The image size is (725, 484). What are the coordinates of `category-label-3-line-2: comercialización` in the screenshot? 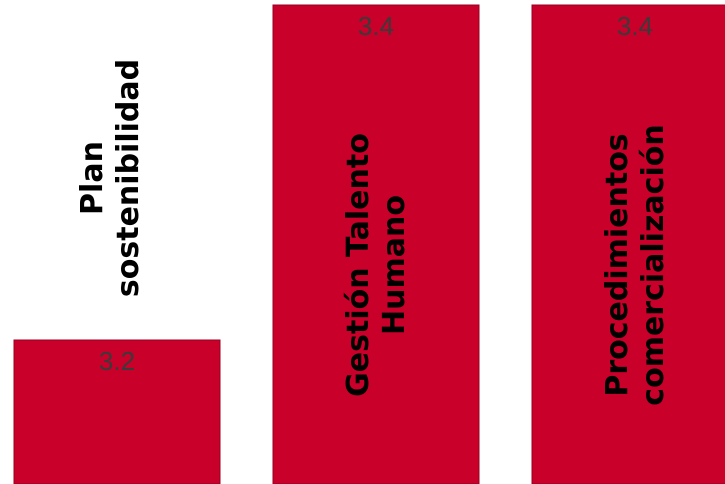 It's located at (653, 264).